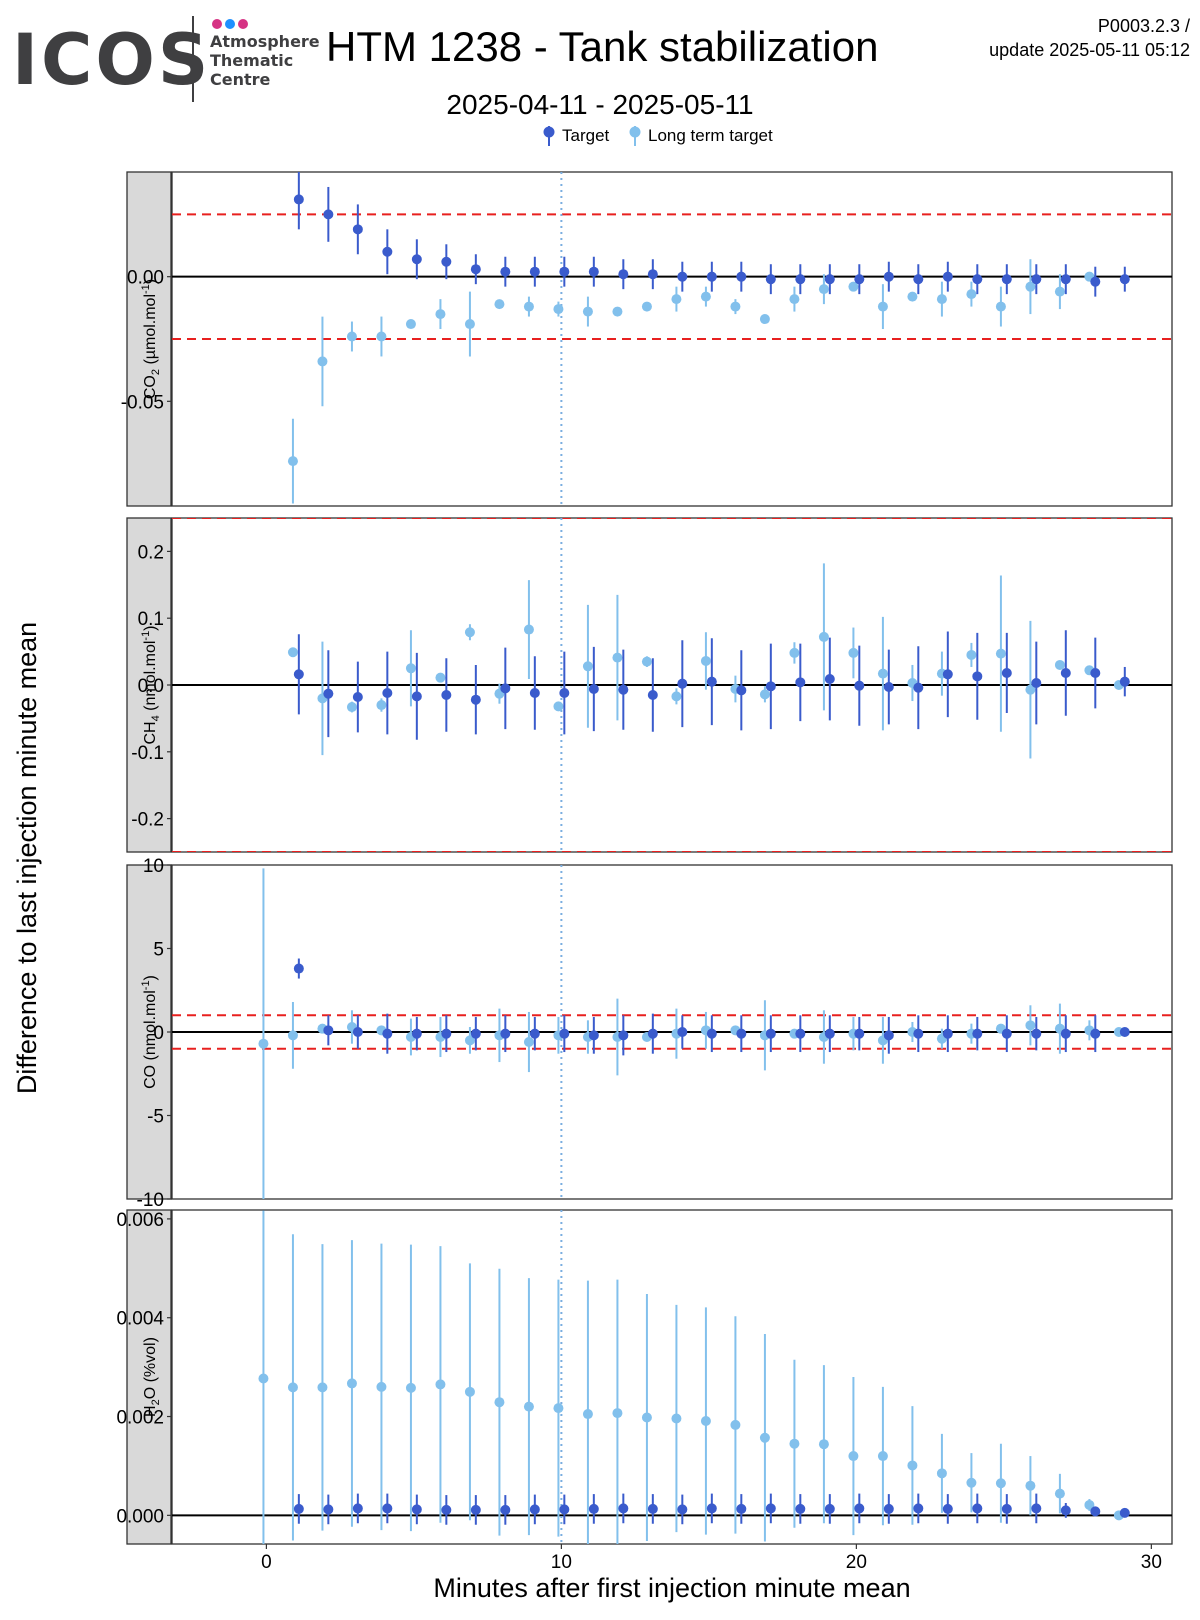 Image resolution: width=1200 pixels, height=1620 pixels. I want to click on legend-swatch-target, so click(549, 136).